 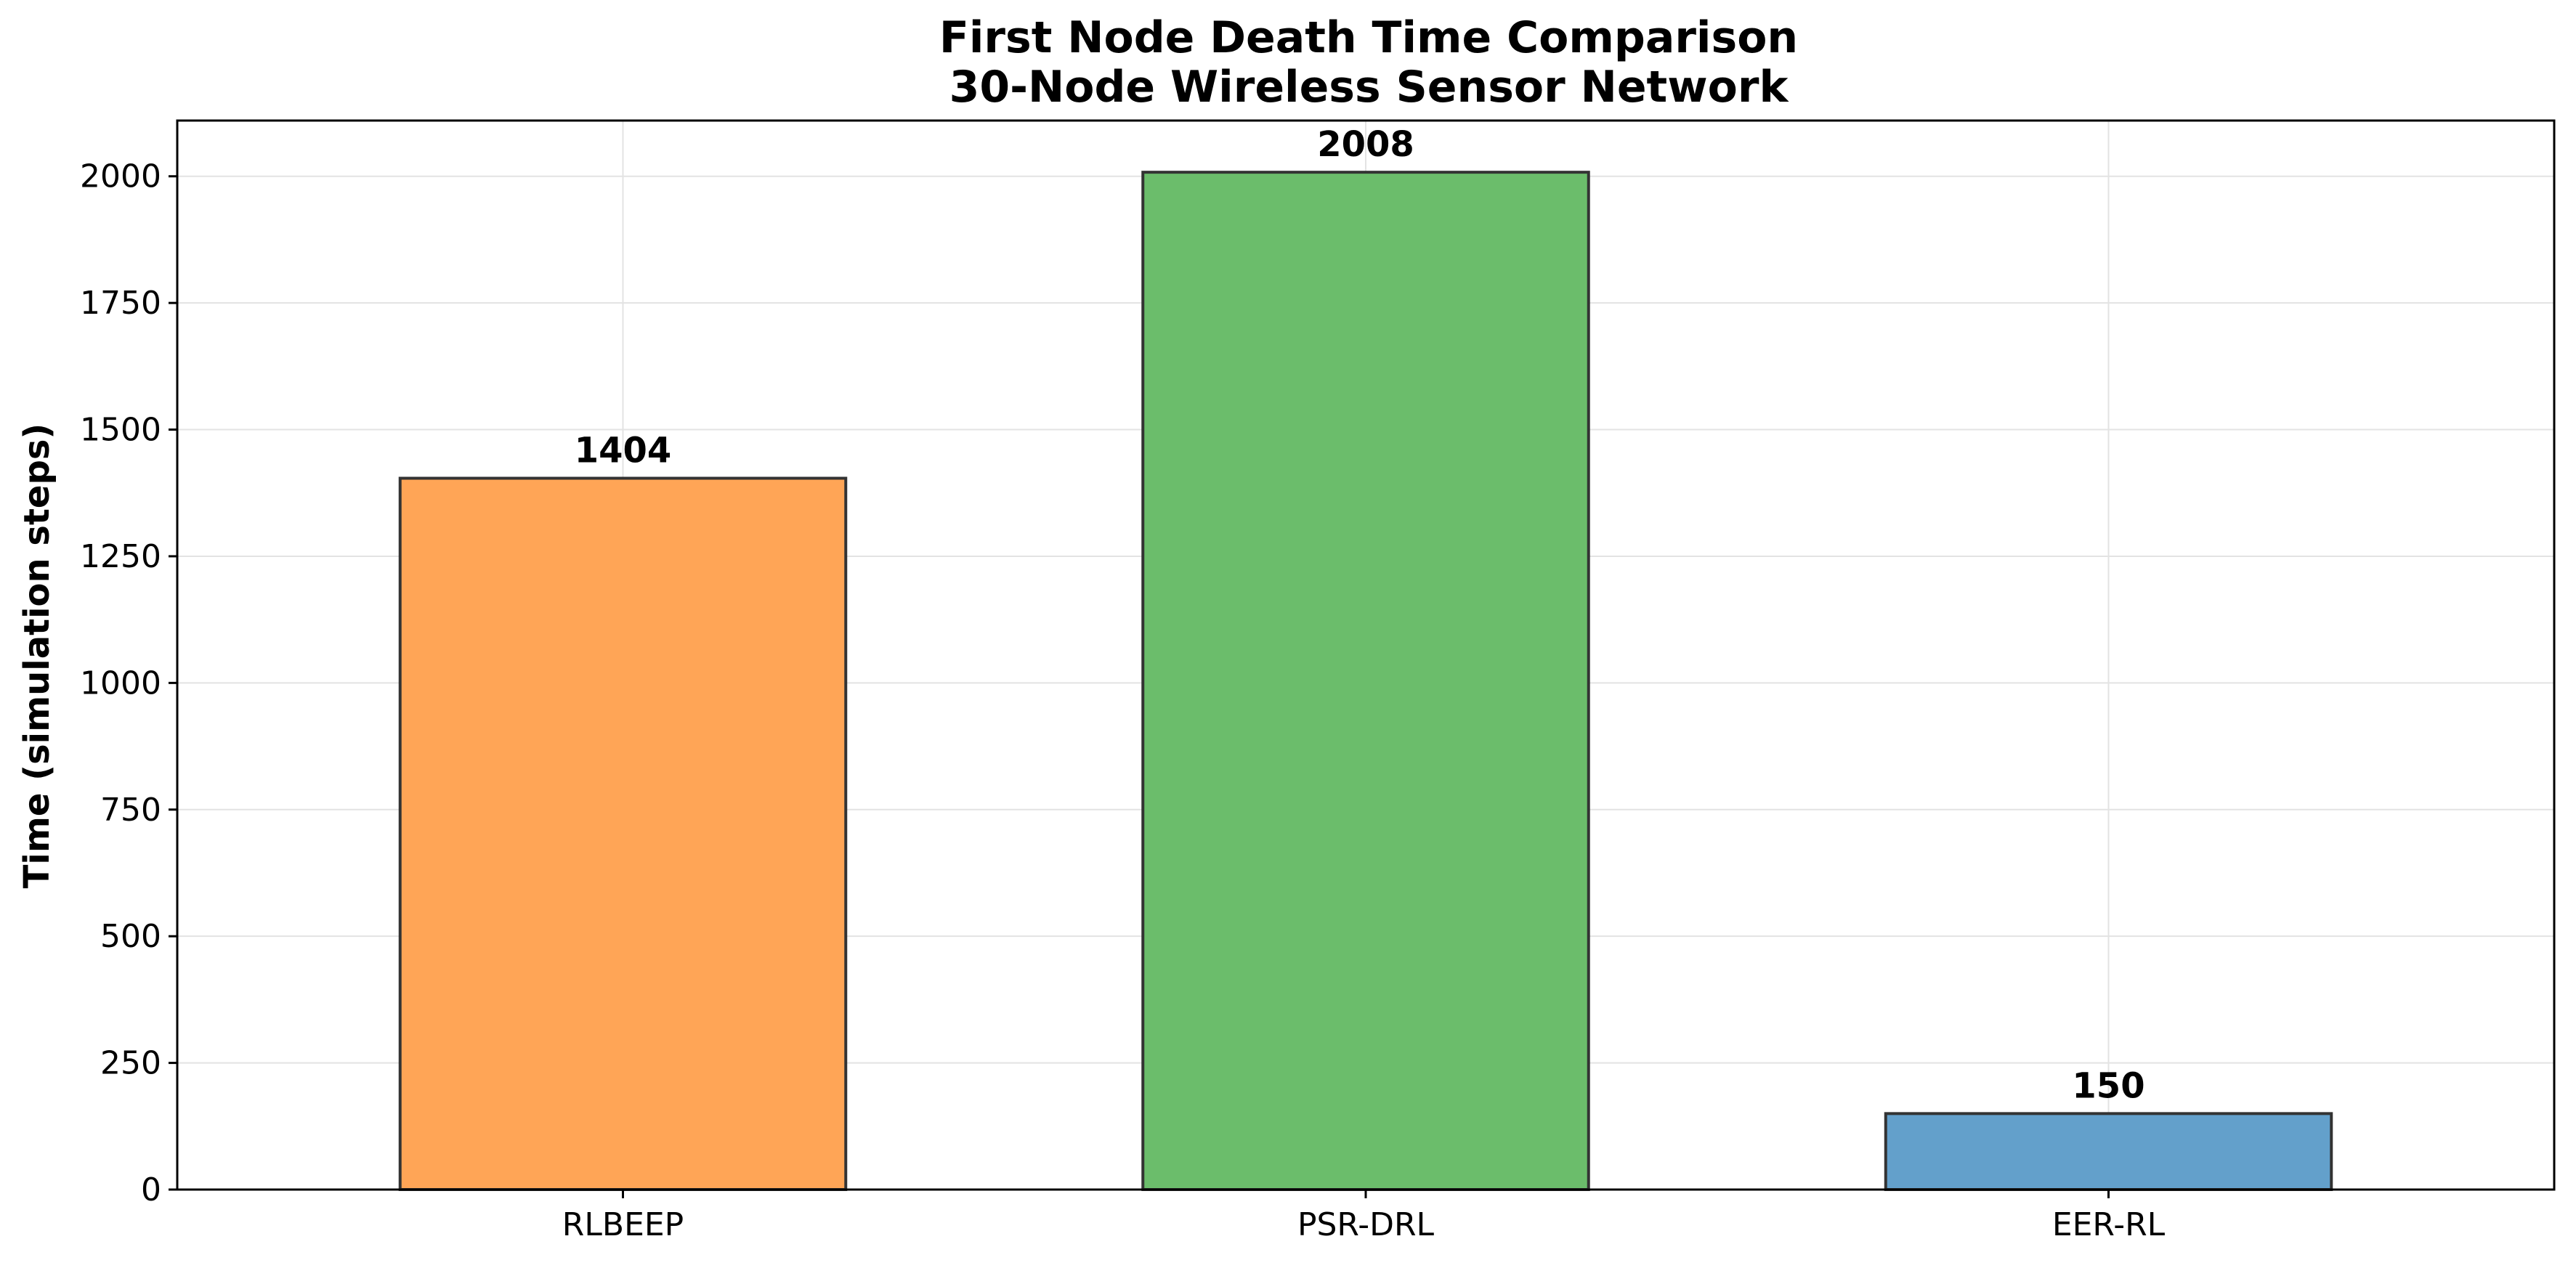 I want to click on y-tick-label: 500, so click(x=130, y=937).